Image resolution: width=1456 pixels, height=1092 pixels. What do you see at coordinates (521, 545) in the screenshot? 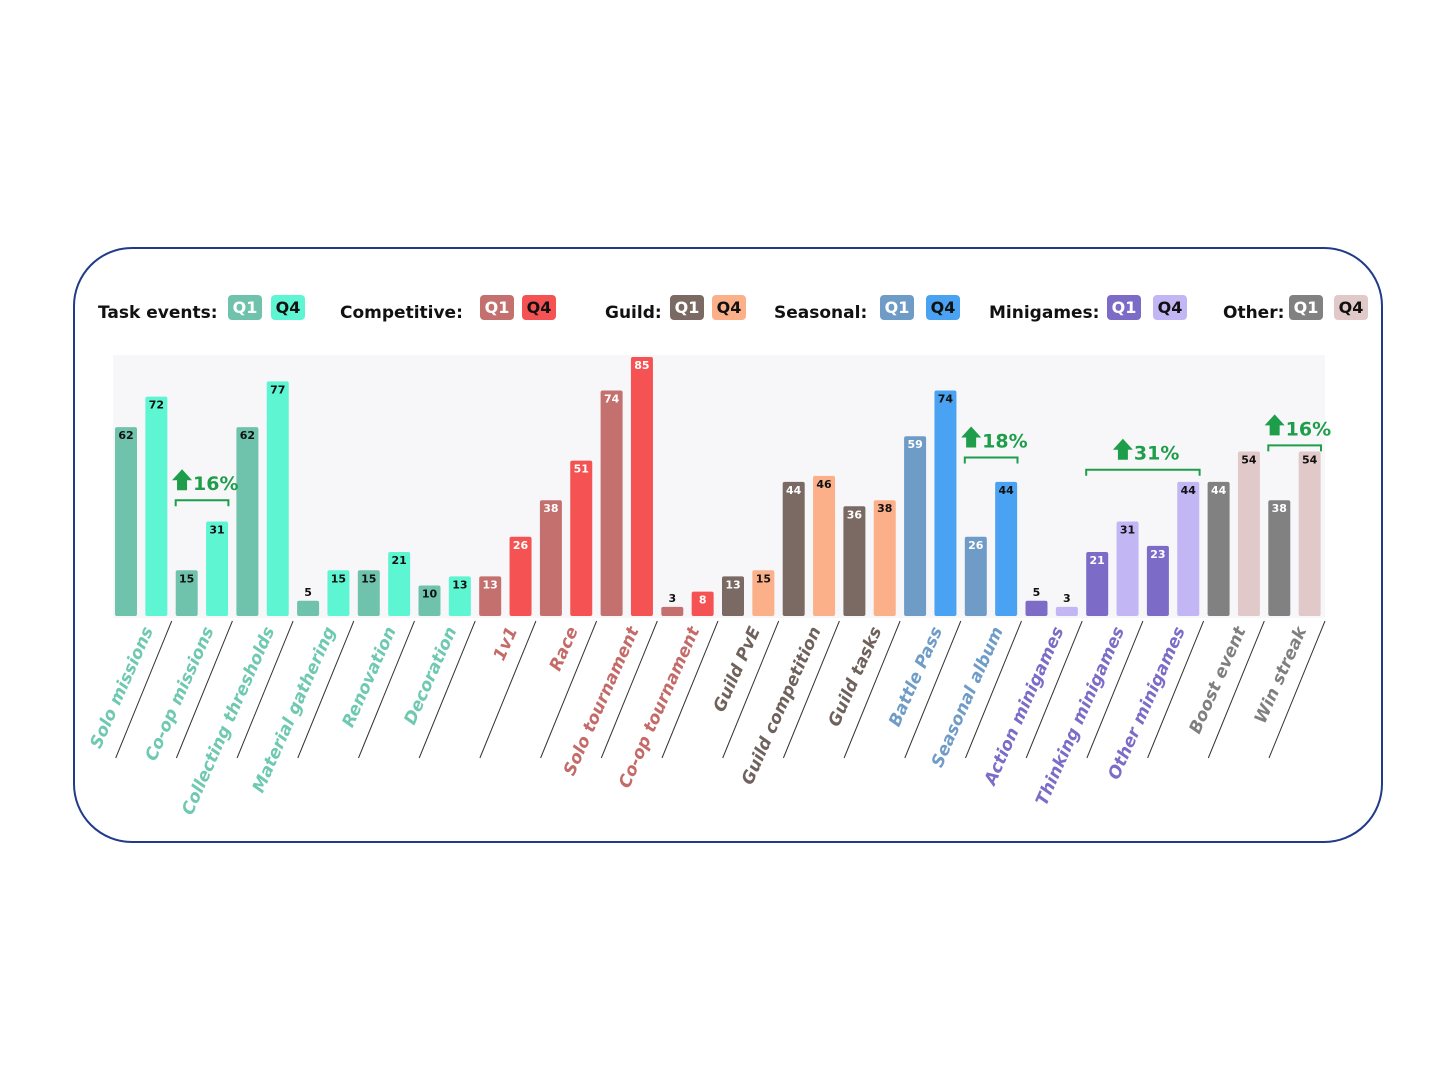
I see `bar-value-label: 26` at bounding box center [521, 545].